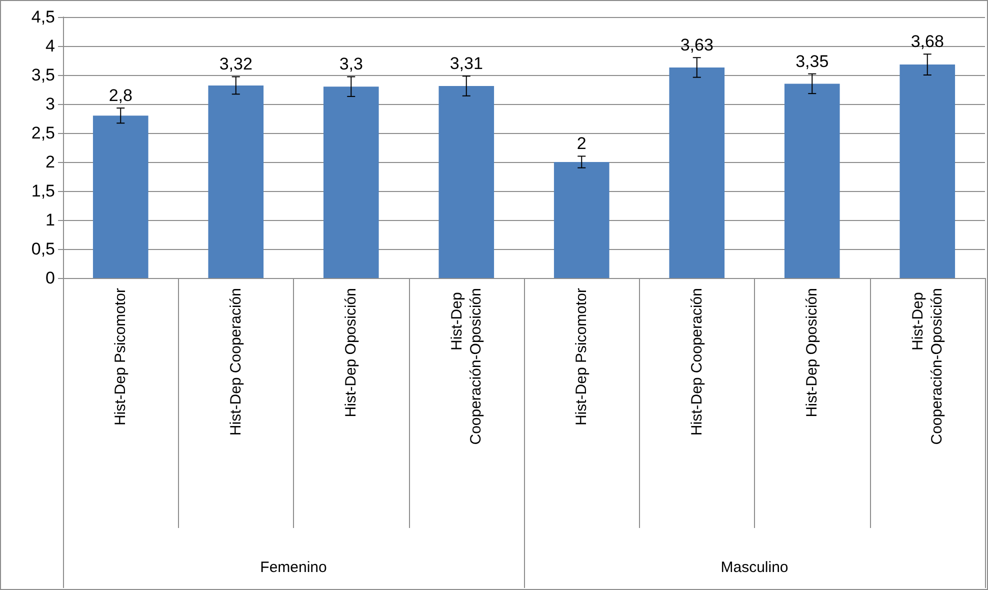 The height and width of the screenshot is (590, 988). I want to click on y-tick-label: 4,5, so click(43, 17).